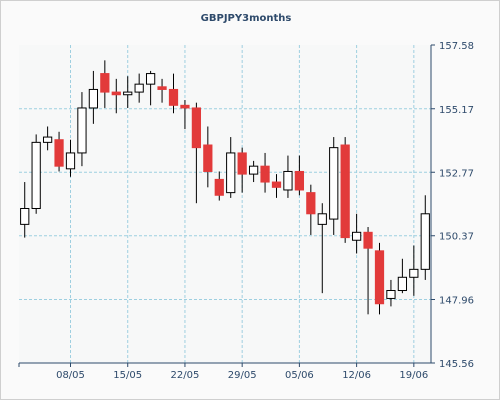 The height and width of the screenshot is (401, 500). What do you see at coordinates (456, 46) in the screenshot?
I see `y-tick-label: 157.58` at bounding box center [456, 46].